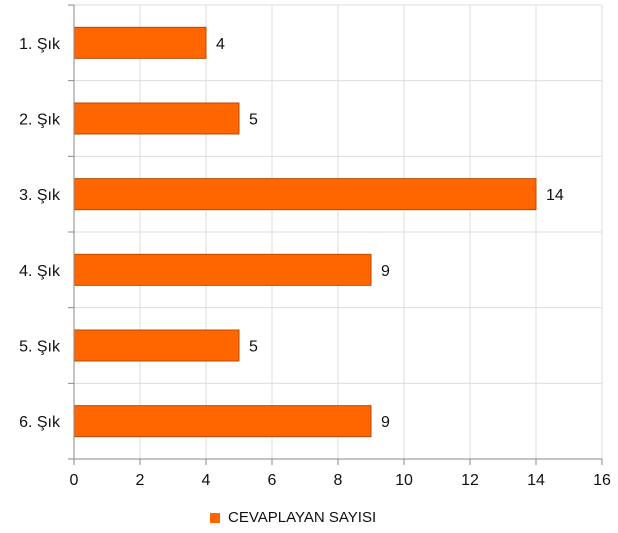 The width and height of the screenshot is (618, 533). I want to click on x-tick-label: 10, so click(404, 480).